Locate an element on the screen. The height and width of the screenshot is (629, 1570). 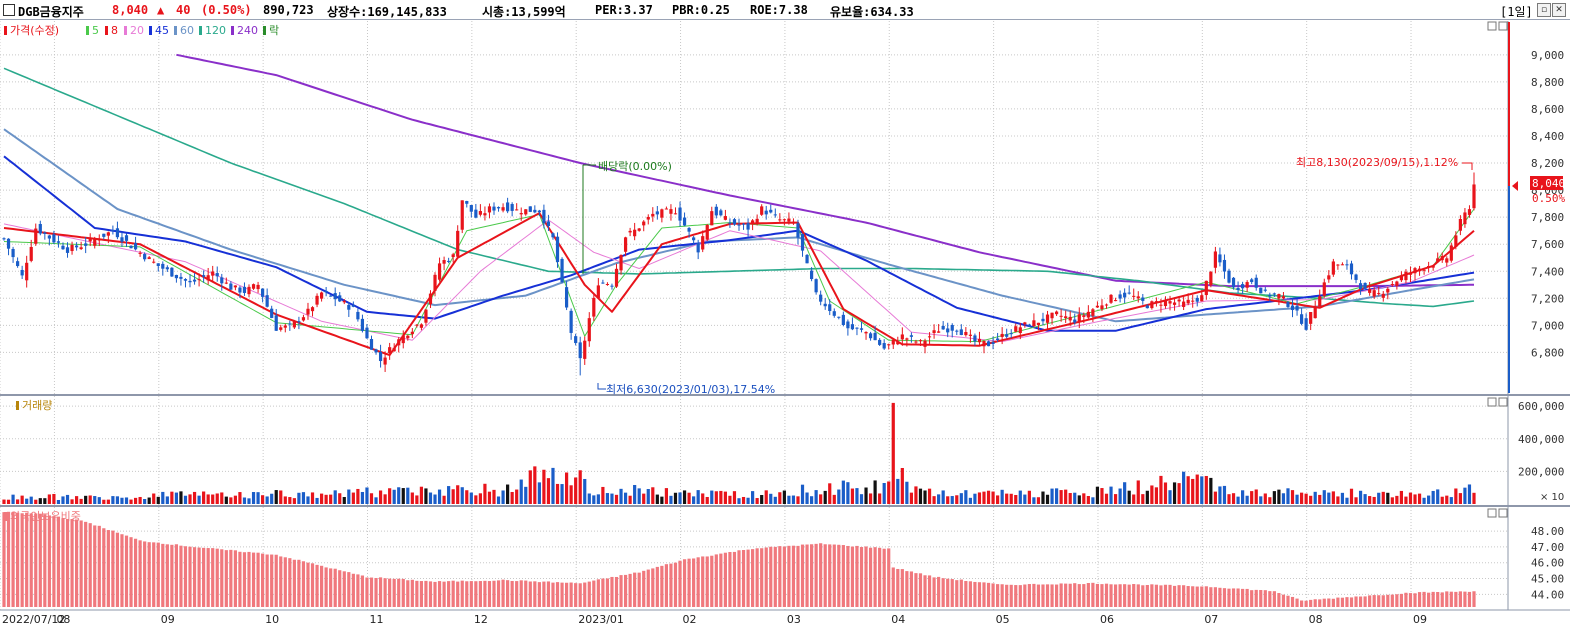
high-label: 최고8,130(2023/09/15),1.12% is located at coordinates (1377, 162).